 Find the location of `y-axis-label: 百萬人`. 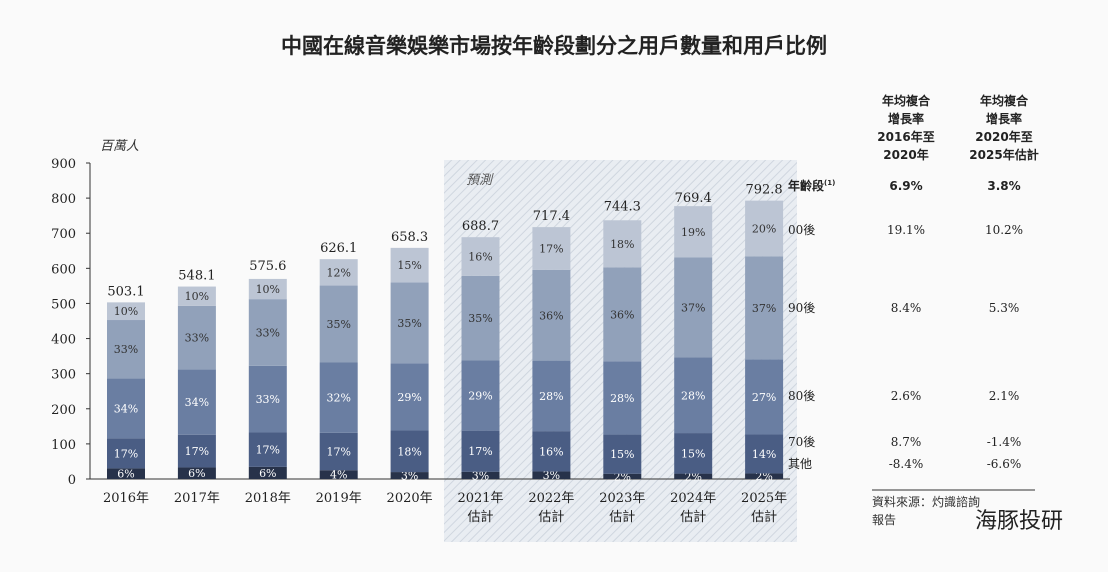

y-axis-label: 百萬人 is located at coordinates (119, 146).